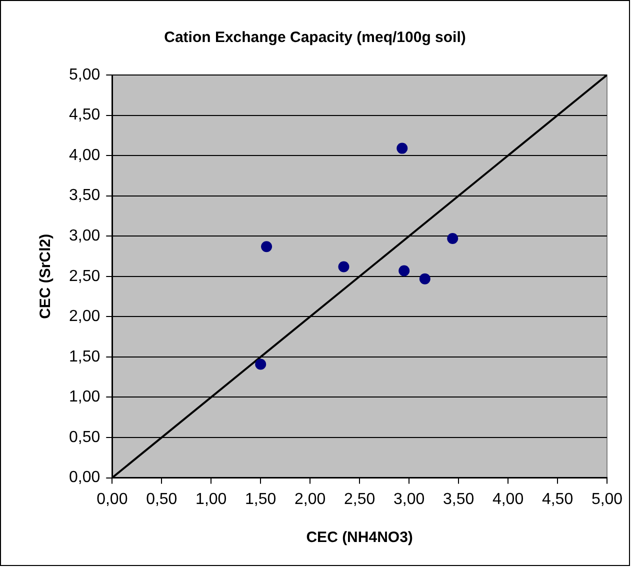  I want to click on x-tick-label: 0,00, so click(112, 499).